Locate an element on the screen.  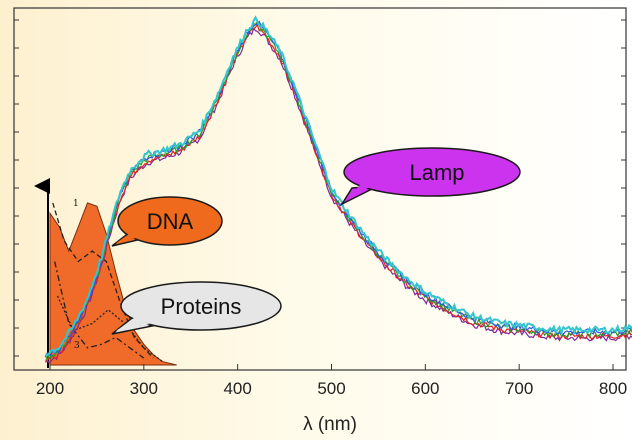
callout-proteins: Proteins is located at coordinates (196, 308).